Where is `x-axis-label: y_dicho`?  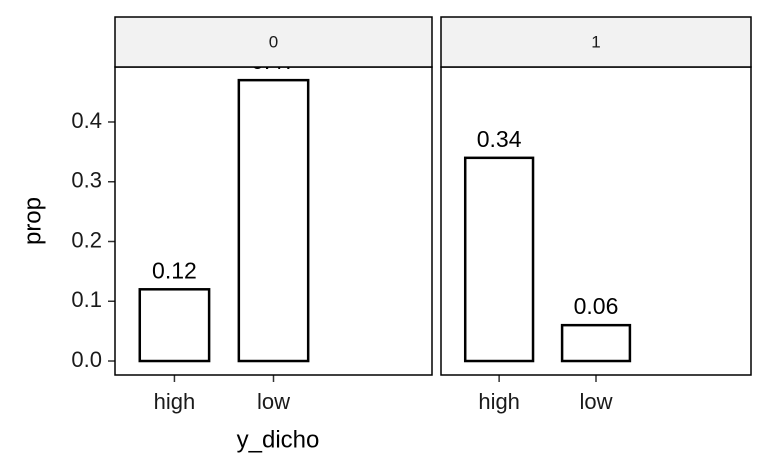
x-axis-label: y_dicho is located at coordinates (278, 439).